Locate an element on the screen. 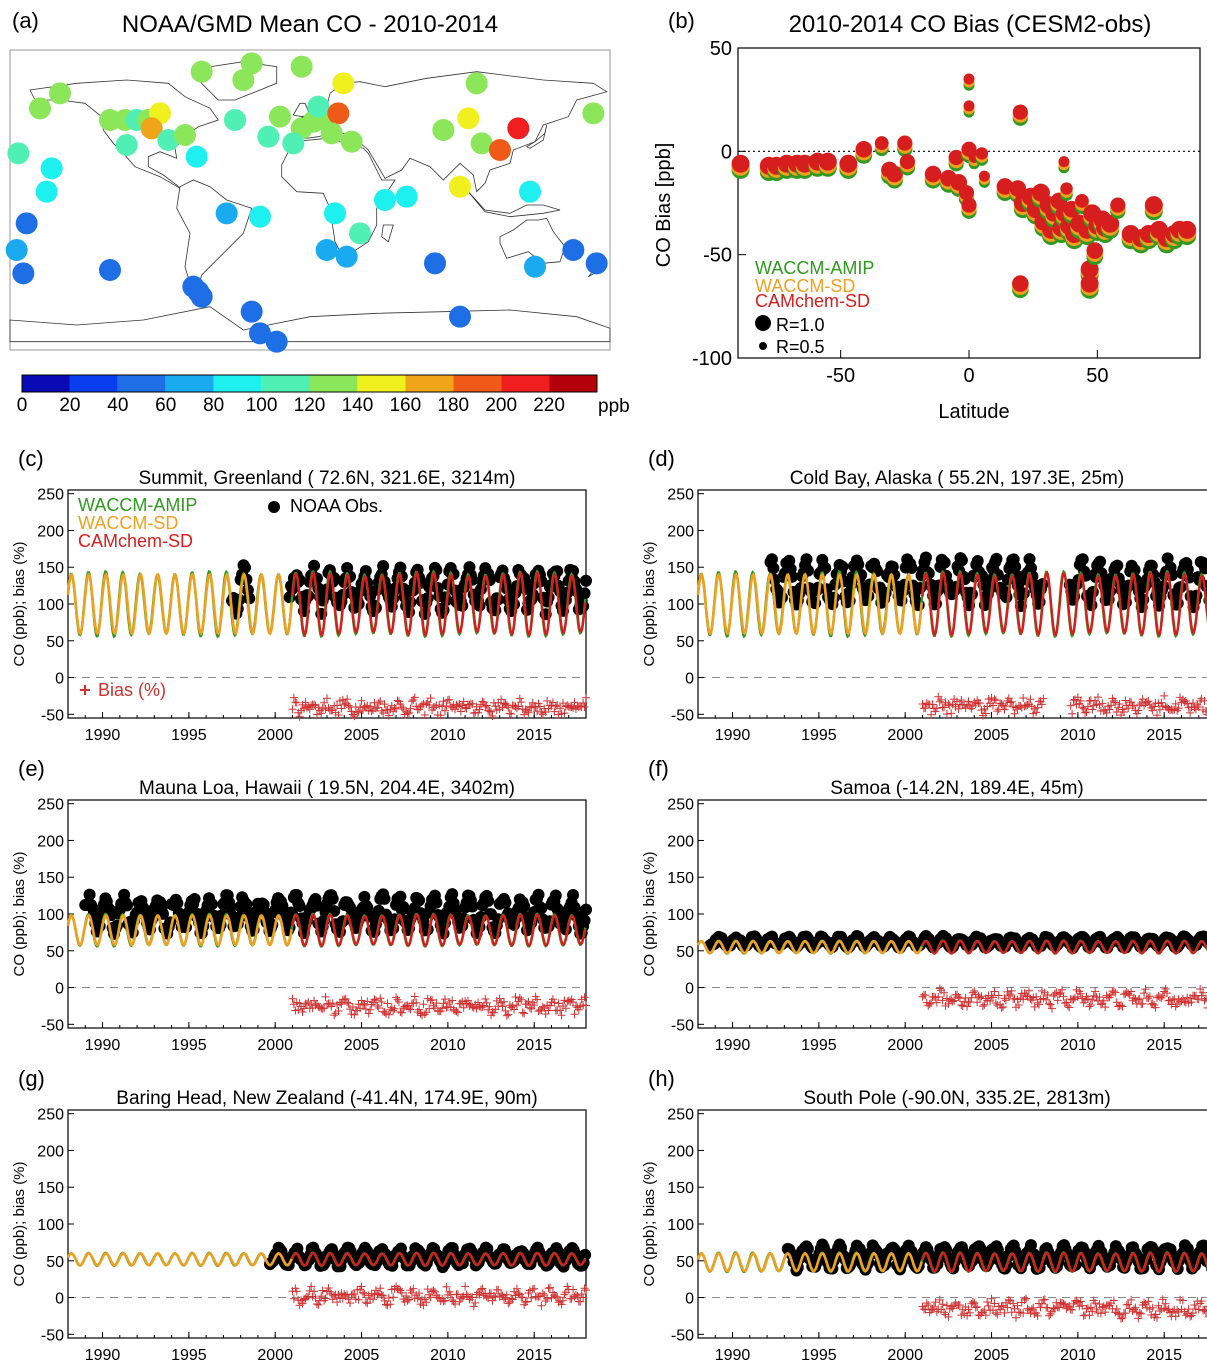 The height and width of the screenshot is (1361, 1207). bias-point-15-s2 is located at coordinates (933, 174).